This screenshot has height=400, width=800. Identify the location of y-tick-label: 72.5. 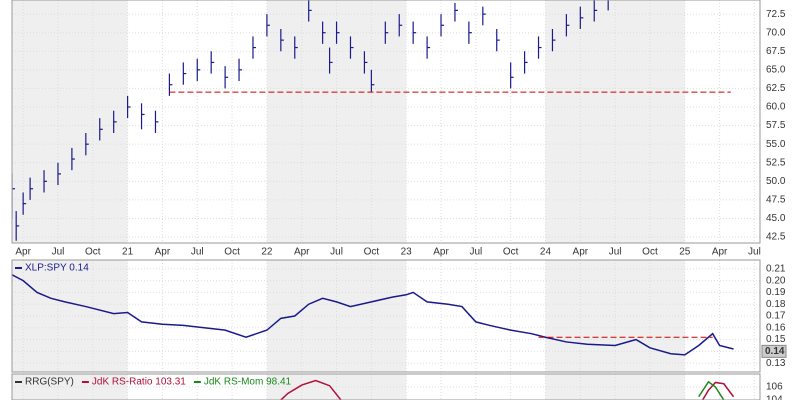
(776, 14).